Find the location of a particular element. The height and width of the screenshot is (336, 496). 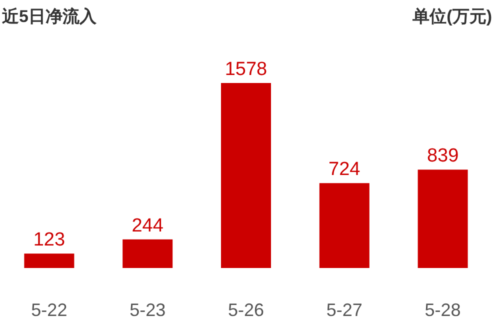

data-label: 724 is located at coordinates (344, 169).